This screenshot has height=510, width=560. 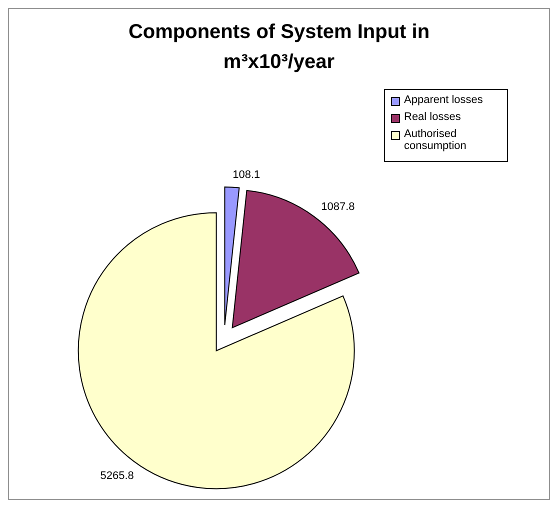 I want to click on data-label: 5265.8, so click(x=117, y=476).